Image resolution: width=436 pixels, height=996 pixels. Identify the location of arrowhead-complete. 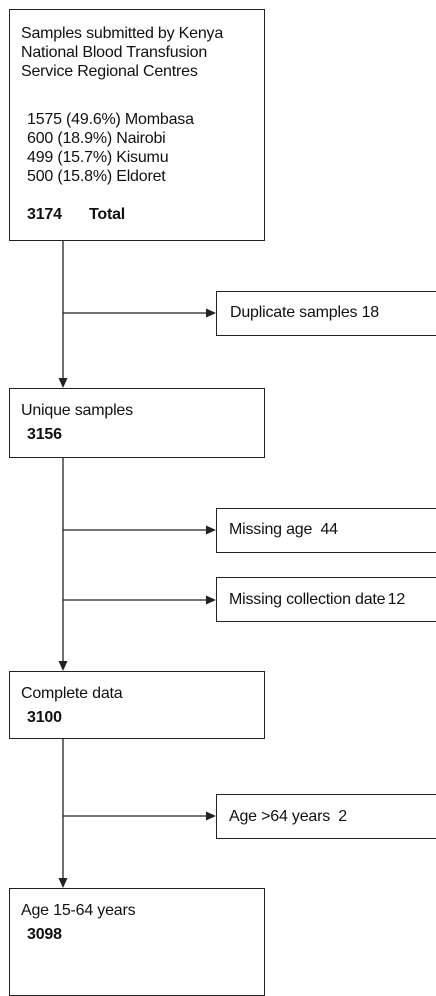
(63, 666).